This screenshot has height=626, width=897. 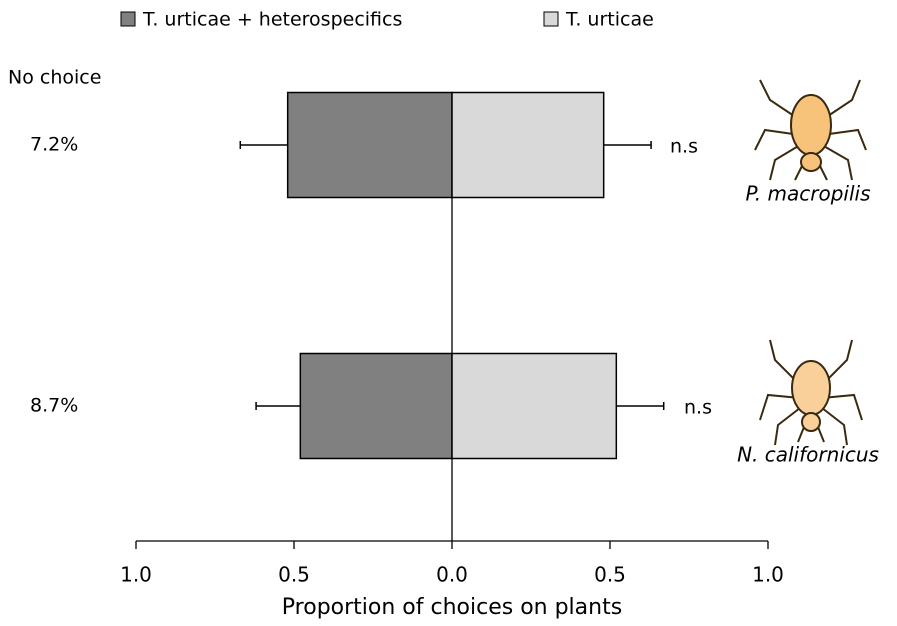 What do you see at coordinates (452, 575) in the screenshot?
I see `x-tick-label: 0.0` at bounding box center [452, 575].